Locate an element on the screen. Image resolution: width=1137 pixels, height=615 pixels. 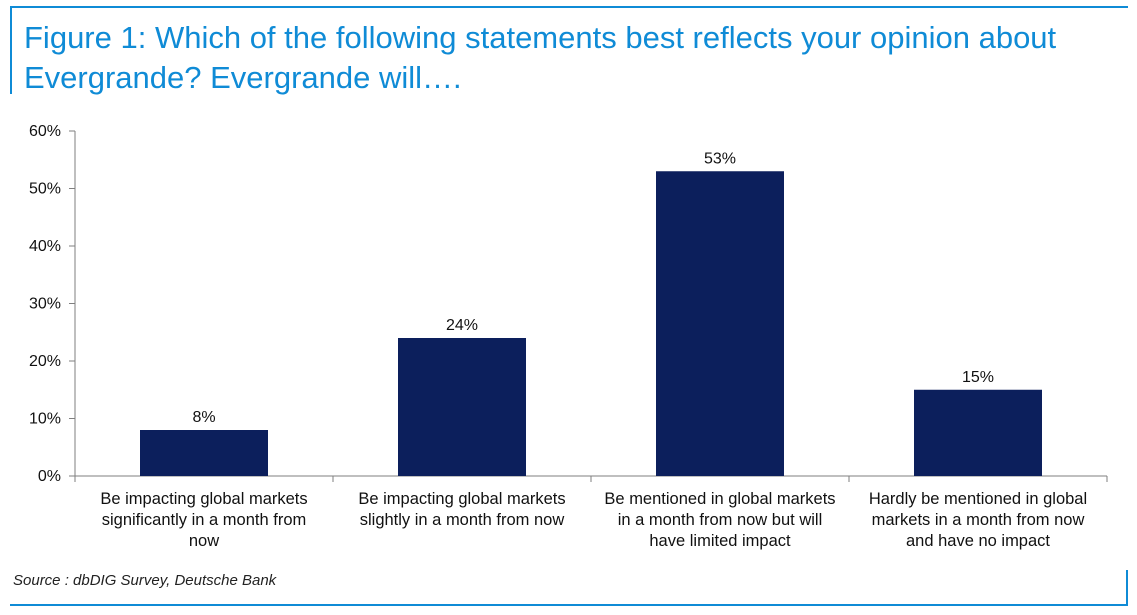
y-tick-label: 30% is located at coordinates (45, 304).